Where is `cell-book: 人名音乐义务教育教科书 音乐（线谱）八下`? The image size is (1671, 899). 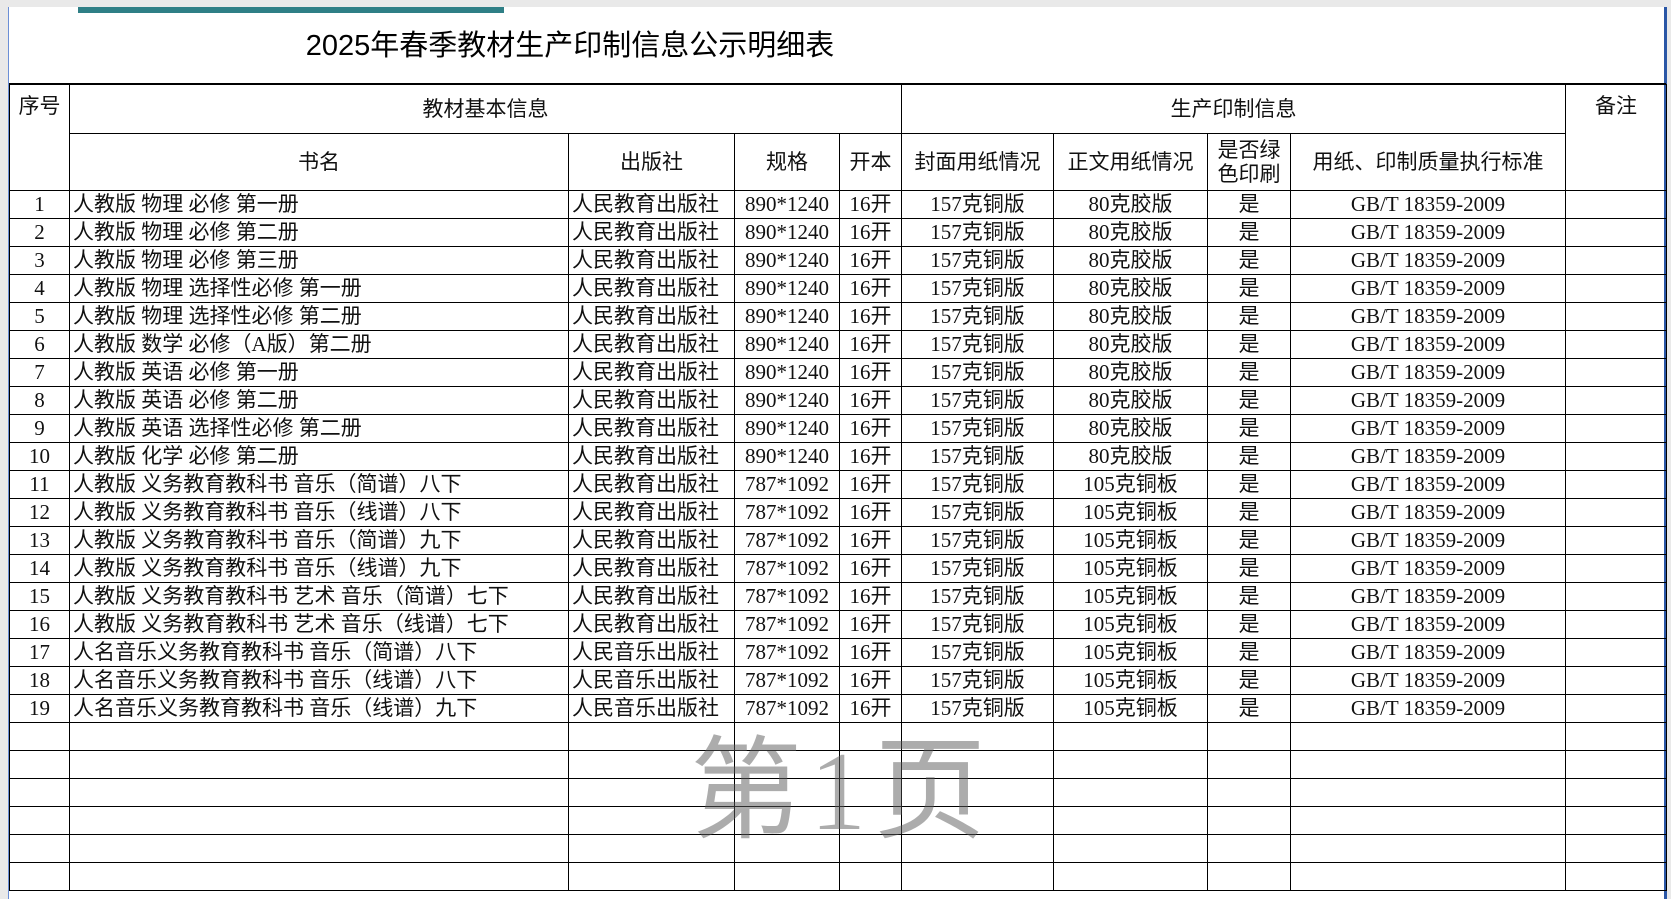 cell-book: 人名音乐义务教育教科书 音乐（线谱）八下 is located at coordinates (319, 680).